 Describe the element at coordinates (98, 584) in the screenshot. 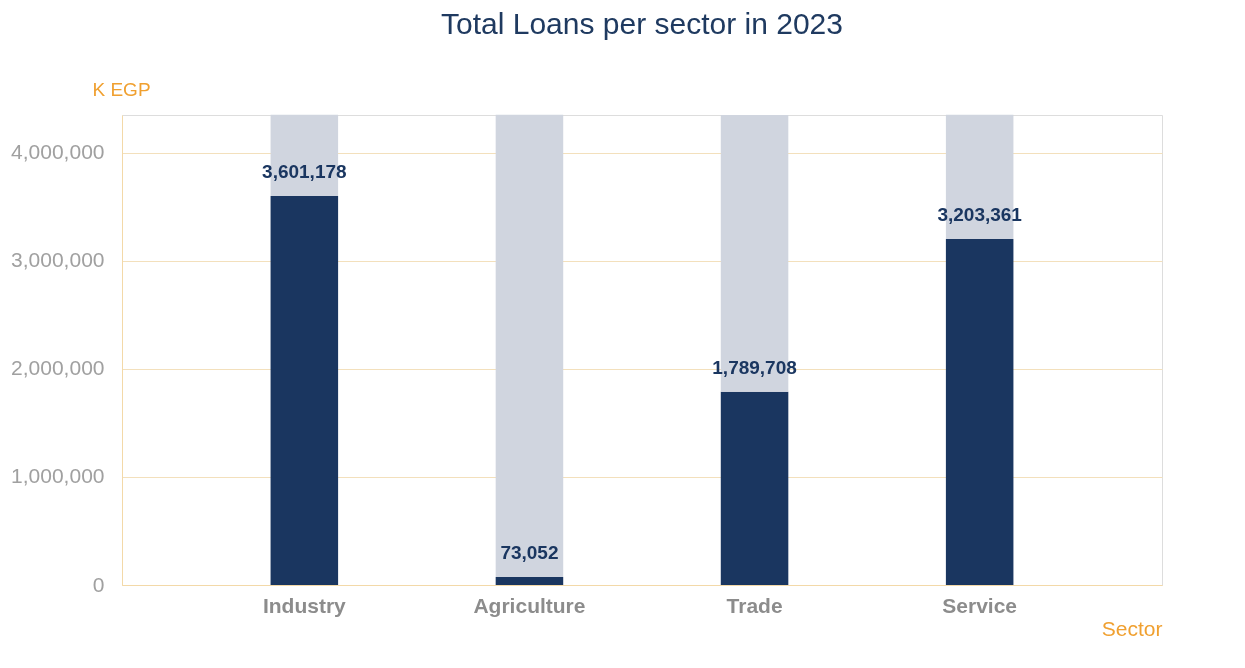

I see `y-tick-label: 0` at that location.